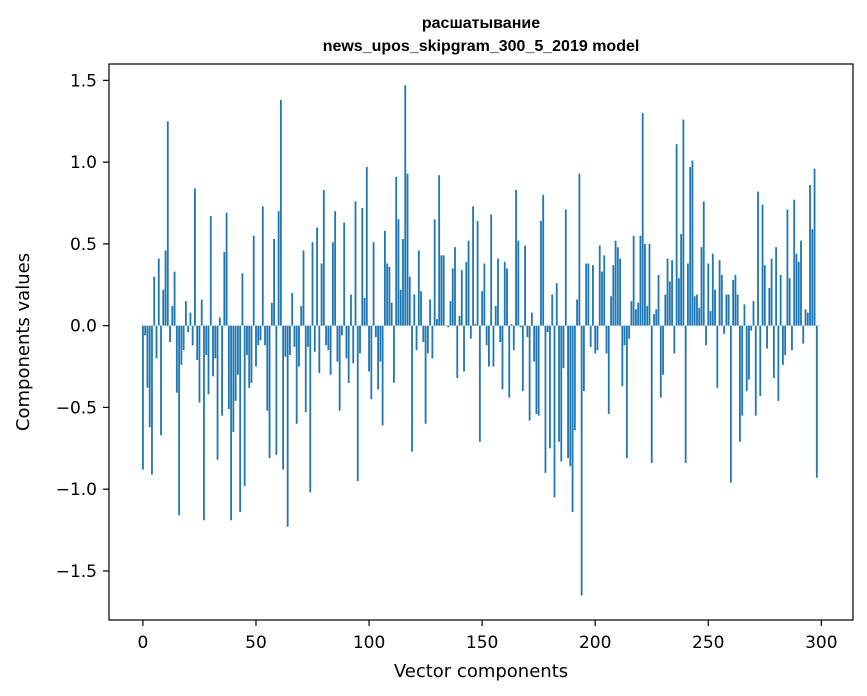 The width and height of the screenshot is (867, 696). I want to click on x-tick-label: 200, so click(595, 643).